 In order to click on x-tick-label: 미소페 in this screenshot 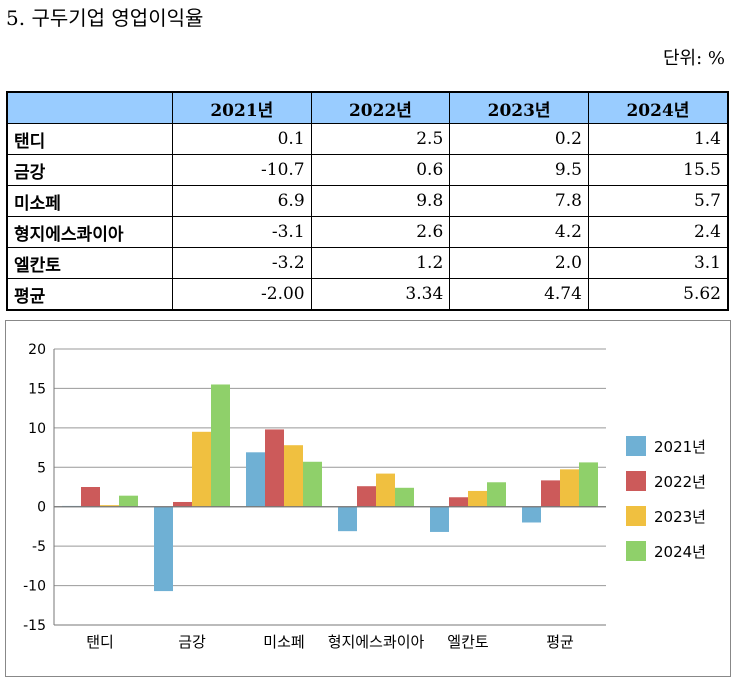, I will do `click(283, 642)`.